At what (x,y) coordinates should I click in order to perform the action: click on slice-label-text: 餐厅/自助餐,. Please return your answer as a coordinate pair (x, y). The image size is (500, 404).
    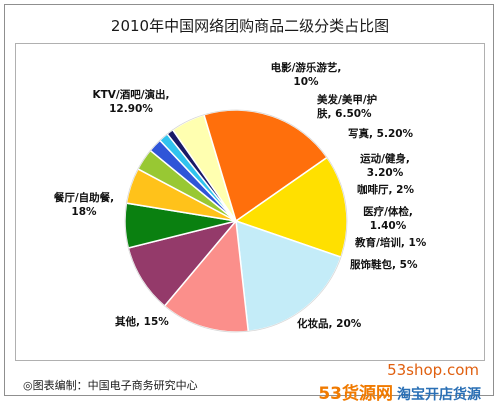
    Looking at the image, I should click on (83, 197).